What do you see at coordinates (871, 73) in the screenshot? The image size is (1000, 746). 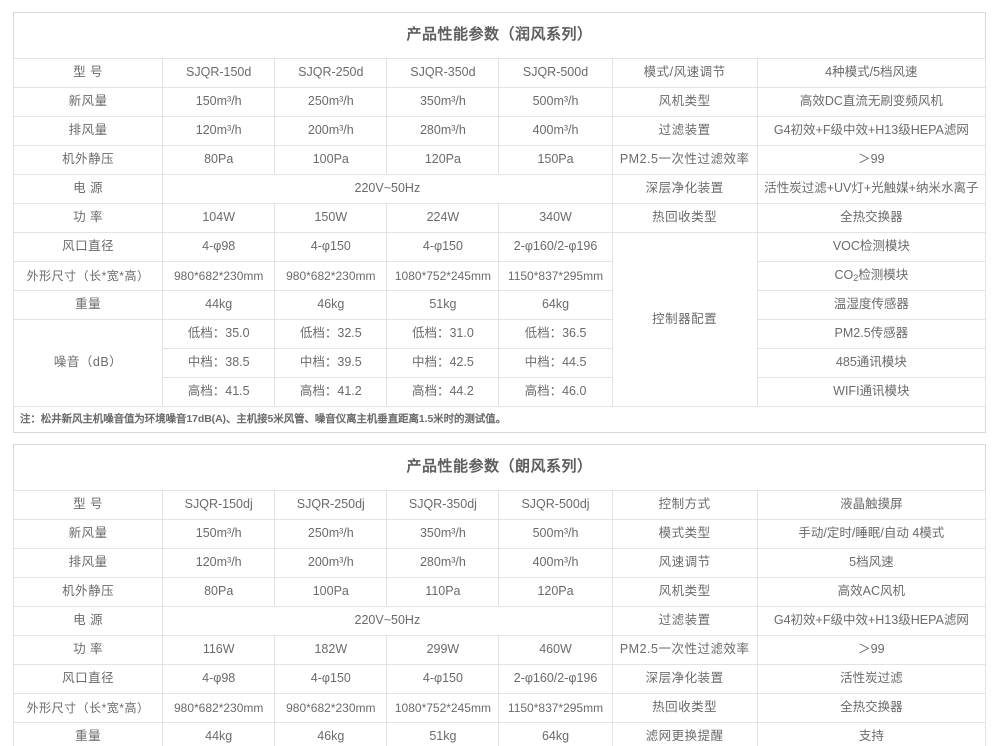 I see `right-value-0: 4种模式/5档风速` at bounding box center [871, 73].